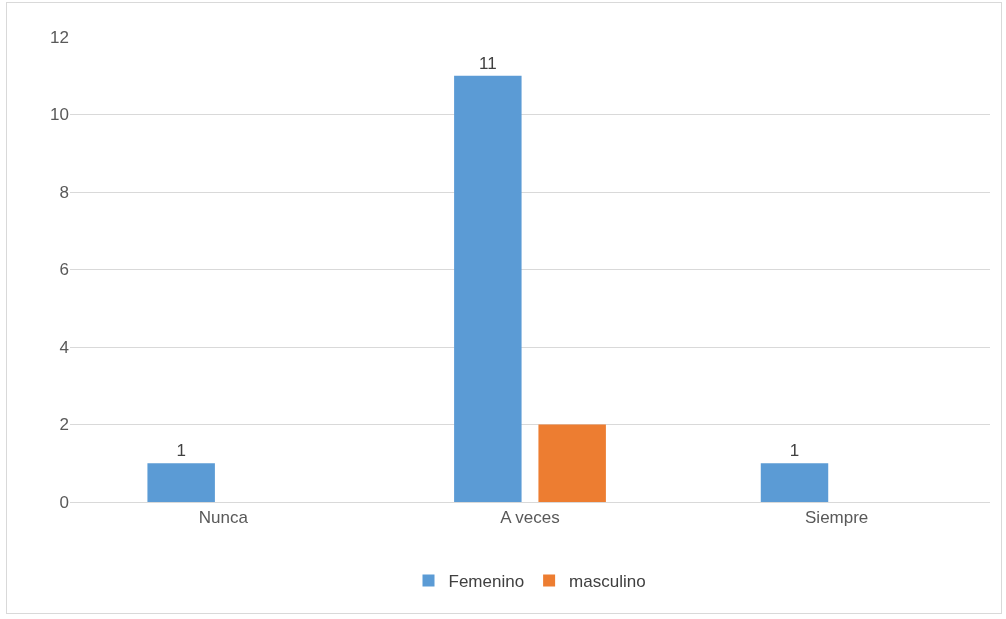 This screenshot has width=1006, height=619. What do you see at coordinates (837, 518) in the screenshot?
I see `x-tick-label: Siempre` at bounding box center [837, 518].